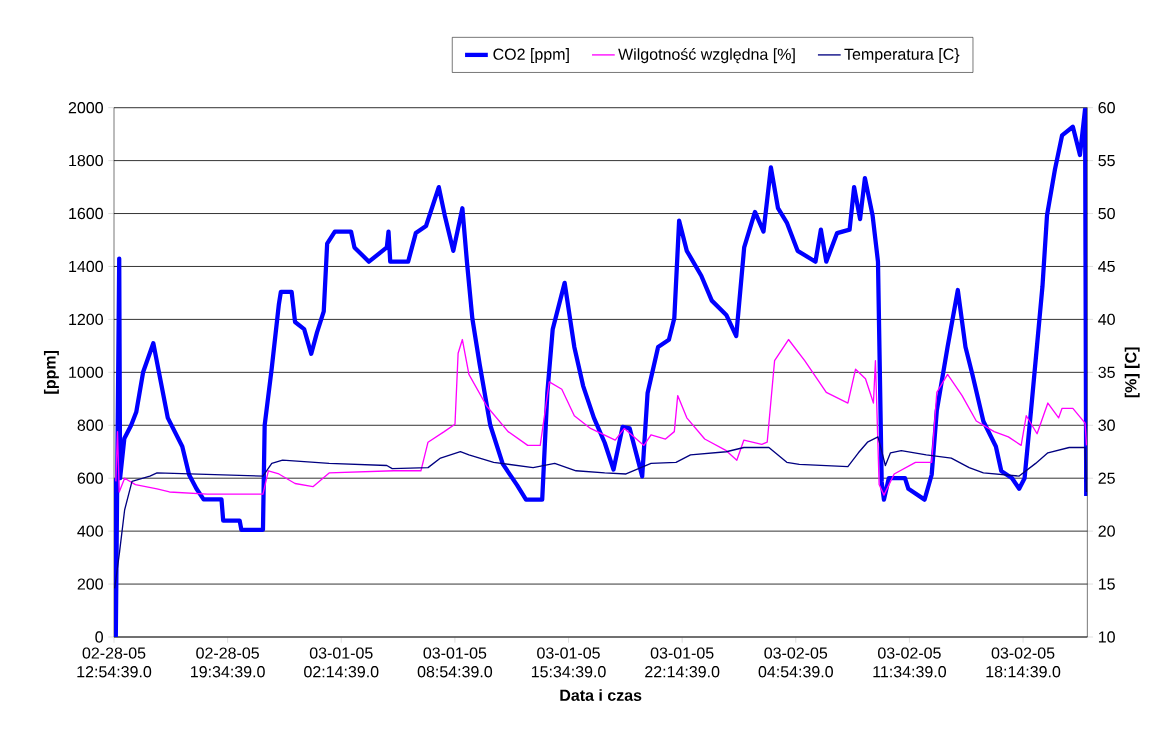  Describe the element at coordinates (86, 213) in the screenshot. I see `y-tick-label: 1600` at that location.